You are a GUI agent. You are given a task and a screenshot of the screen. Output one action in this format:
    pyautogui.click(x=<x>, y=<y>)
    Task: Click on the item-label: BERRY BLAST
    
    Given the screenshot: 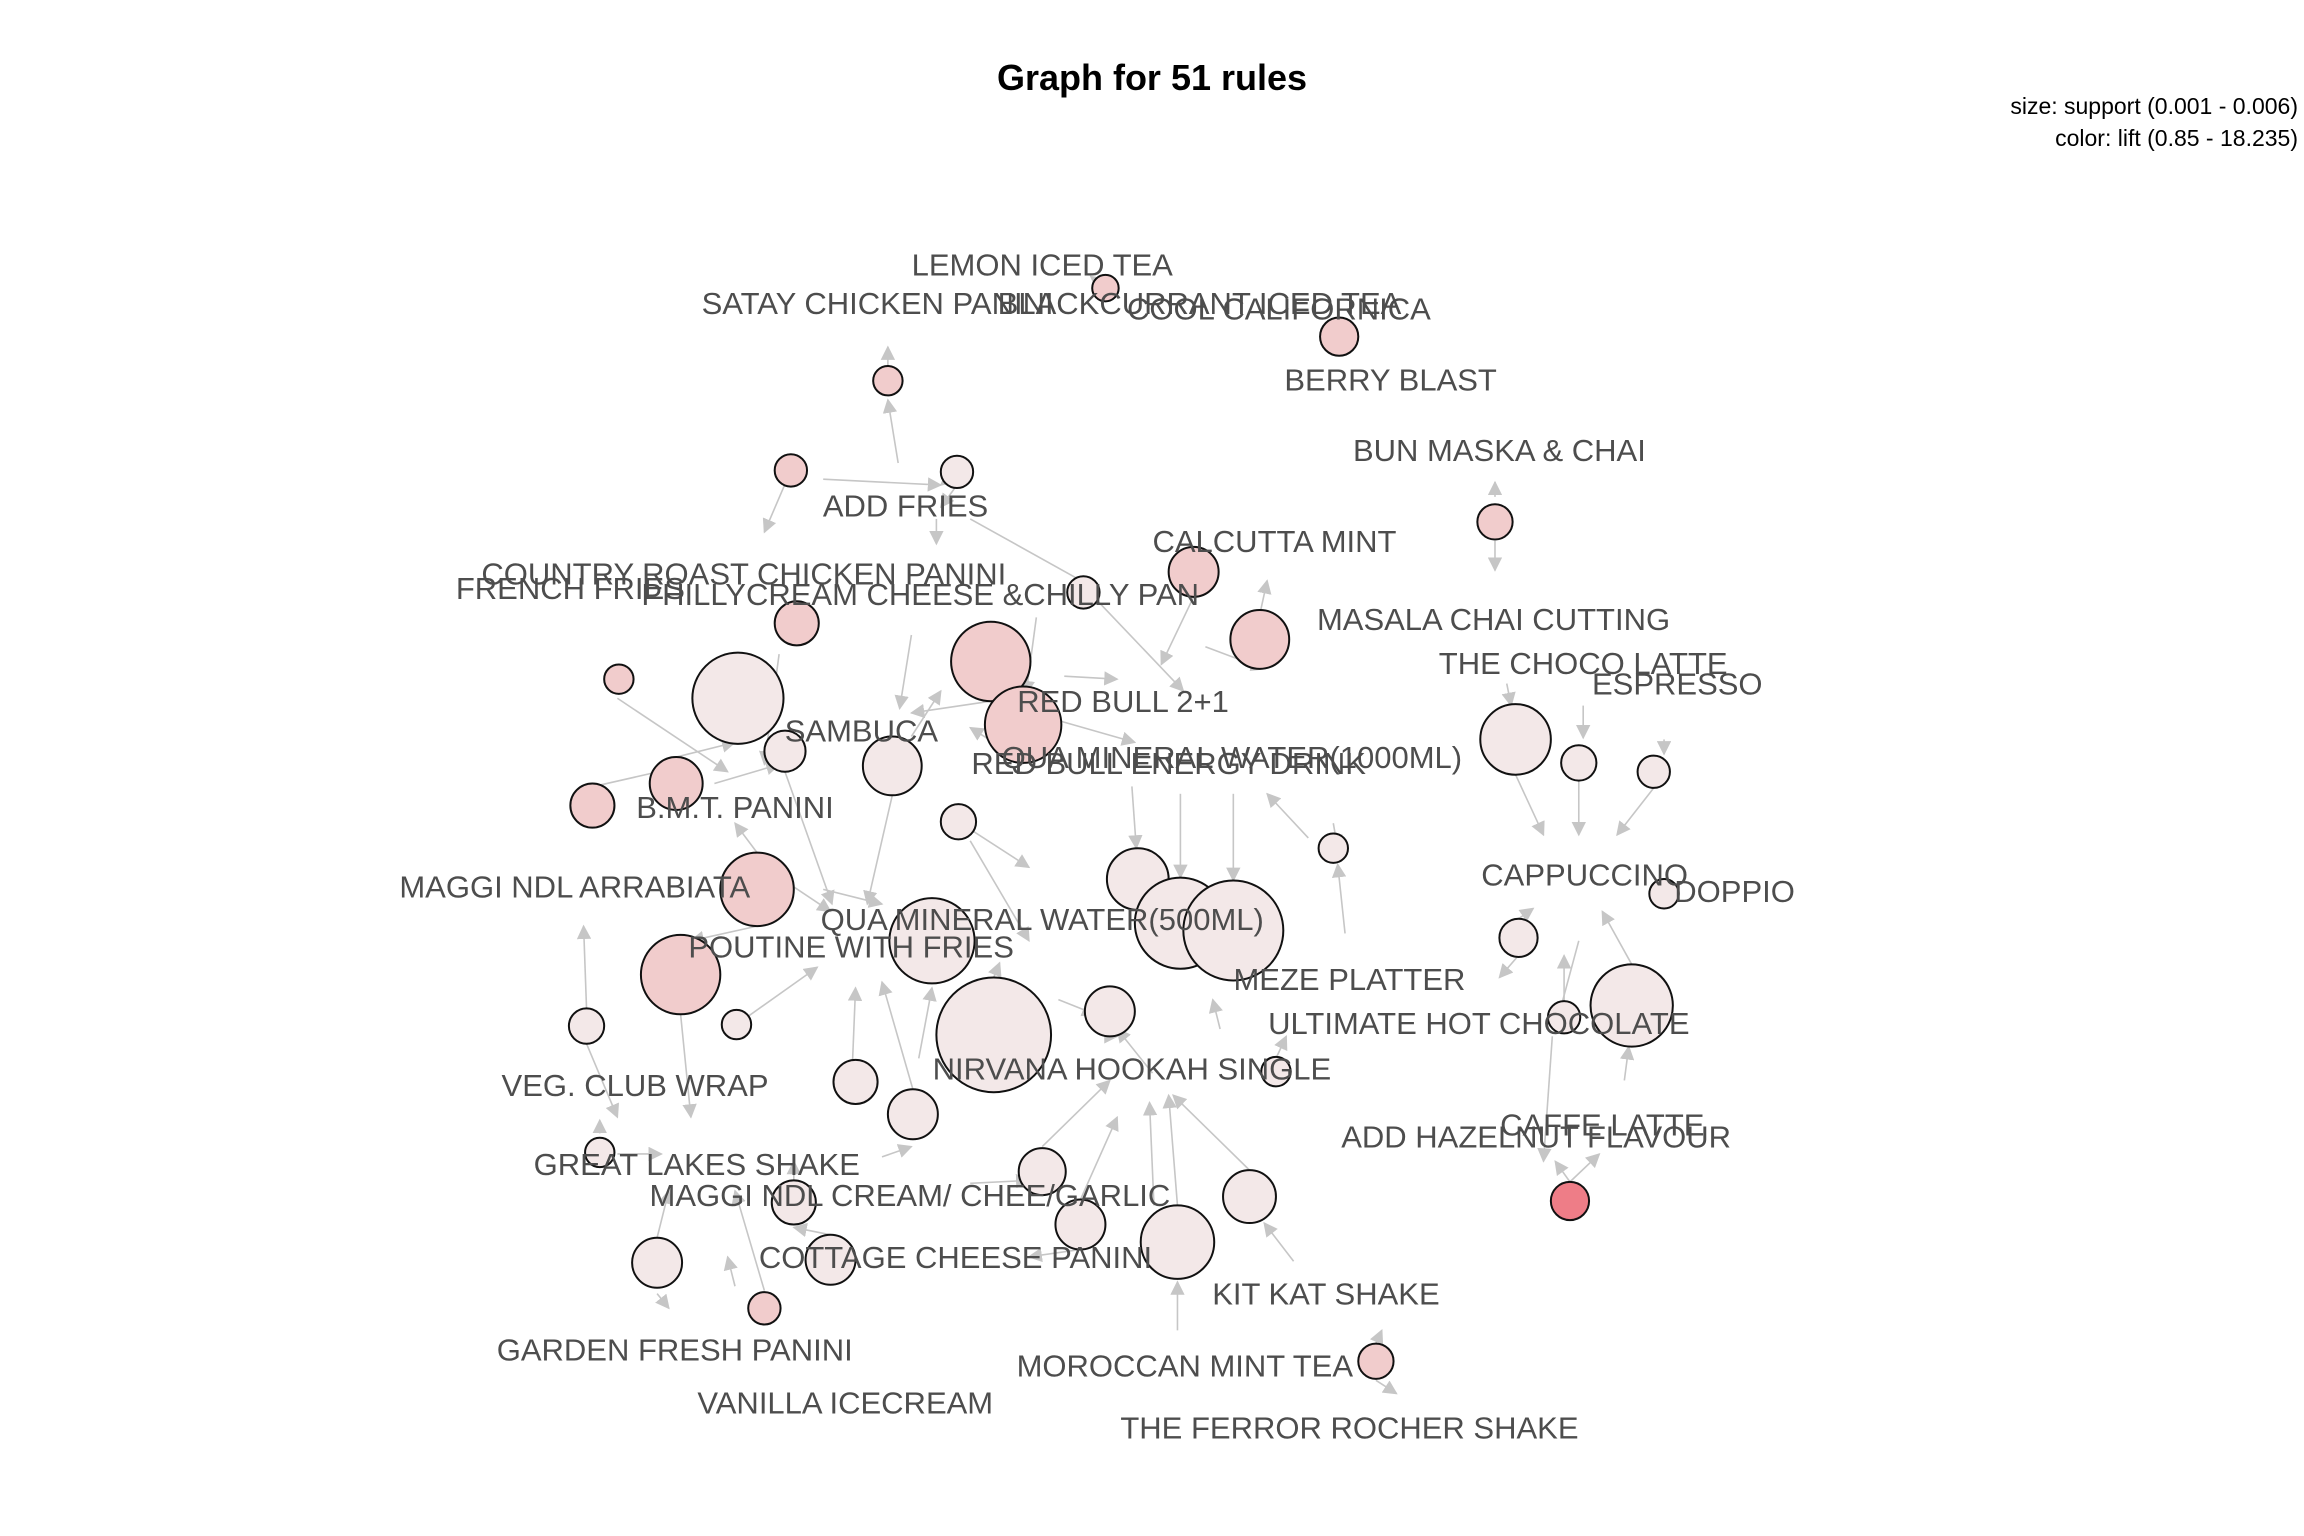 What is the action you would take?
    pyautogui.click(x=1390, y=379)
    